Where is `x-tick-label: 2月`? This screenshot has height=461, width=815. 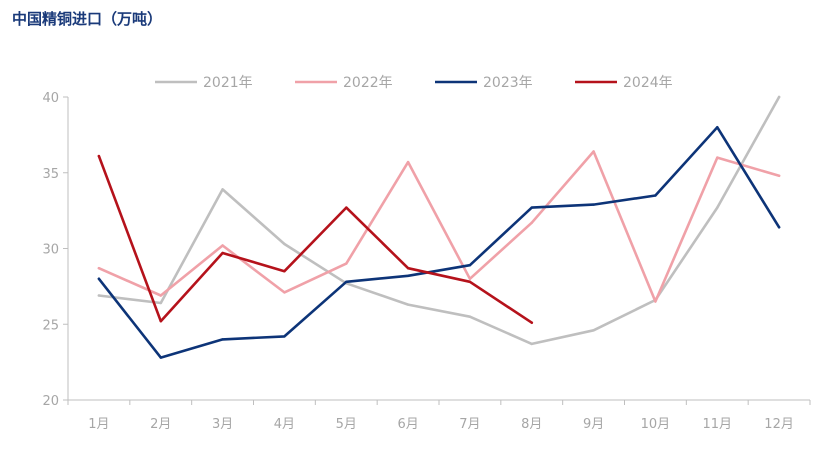 x-tick-label: 2月 is located at coordinates (160, 424).